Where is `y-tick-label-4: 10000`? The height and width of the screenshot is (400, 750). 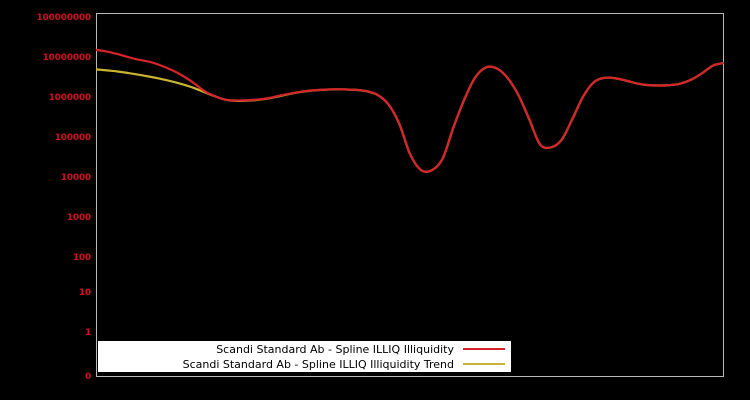
y-tick-label-4: 10000 is located at coordinates (76, 178).